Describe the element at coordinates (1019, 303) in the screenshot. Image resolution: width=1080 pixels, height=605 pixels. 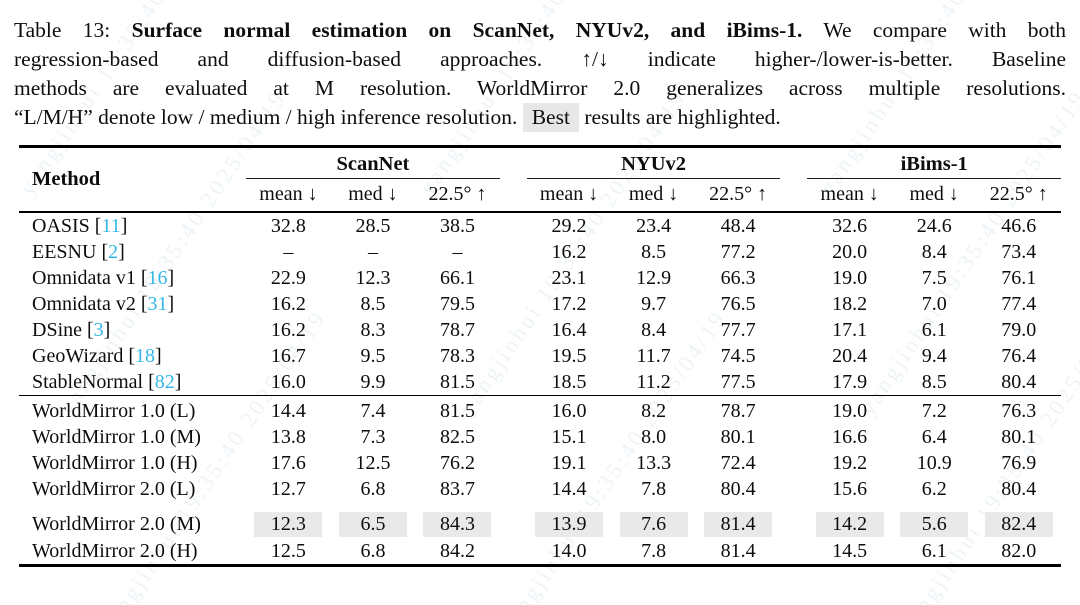
I see `value-cell: 77.4` at that location.